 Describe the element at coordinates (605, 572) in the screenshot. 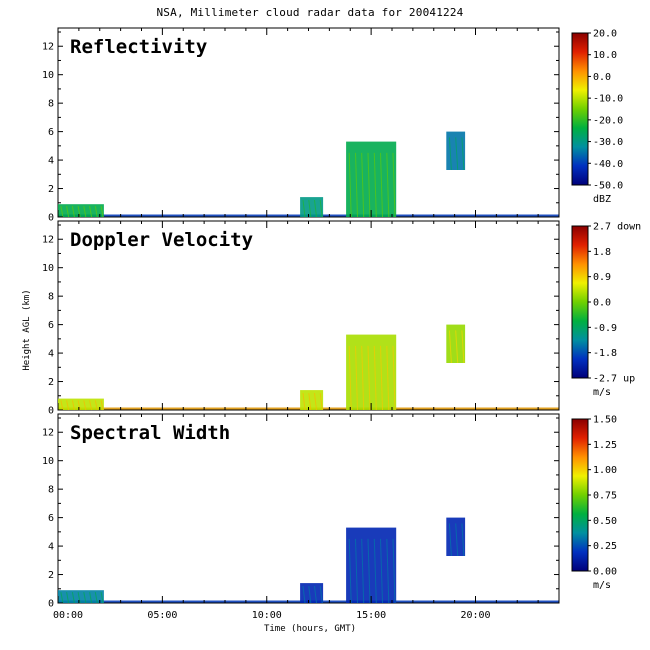

I see `colorbar-tick-label: 0.00` at that location.